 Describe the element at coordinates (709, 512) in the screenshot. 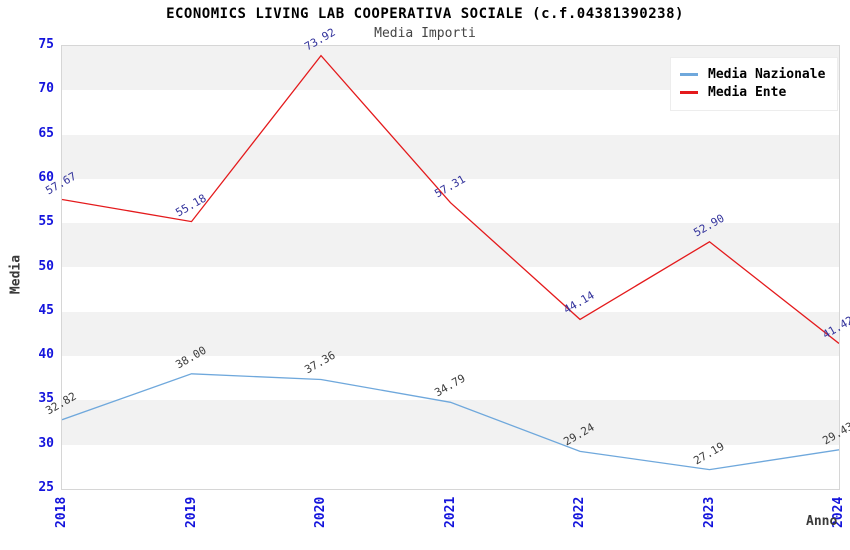

I see `x-tick-label: 2023` at that location.